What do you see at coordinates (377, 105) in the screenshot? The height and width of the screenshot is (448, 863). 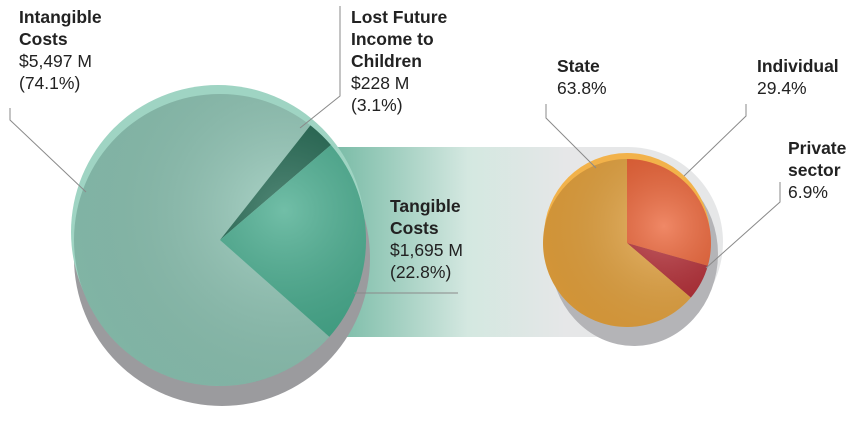 I see `slice-percent: (3.1%)` at bounding box center [377, 105].